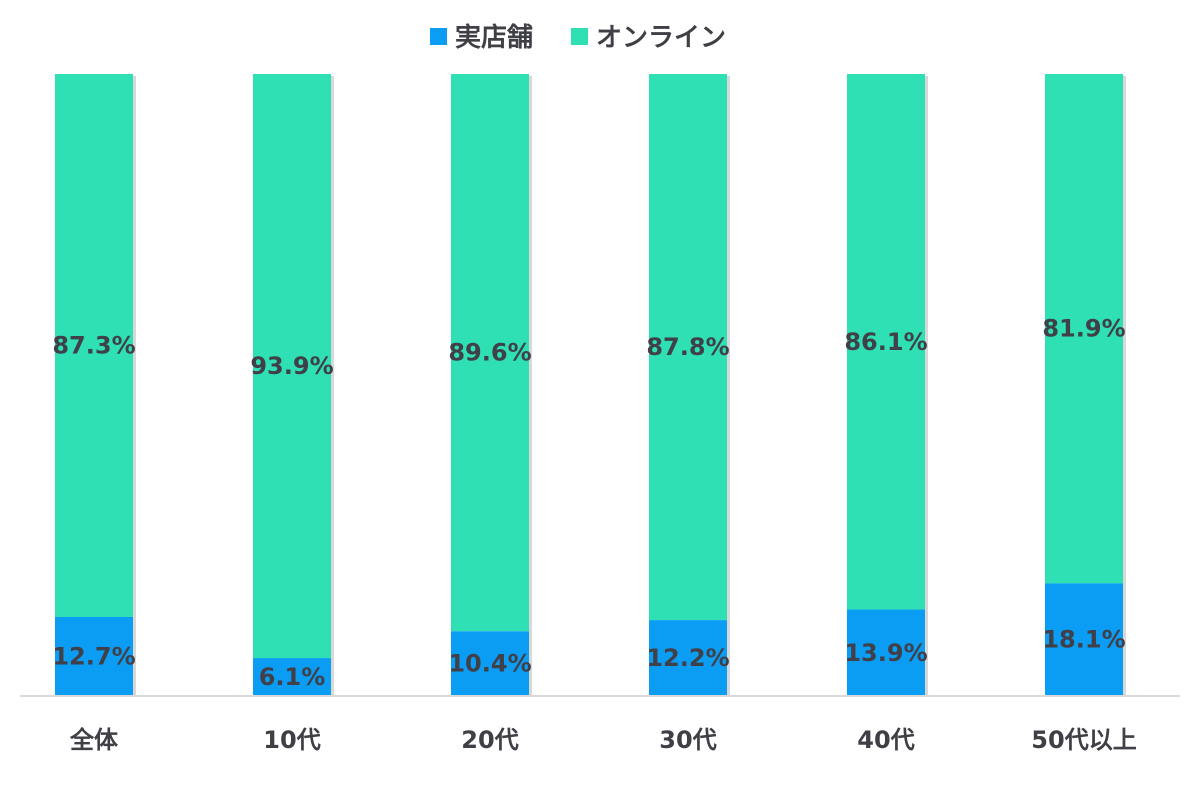 The width and height of the screenshot is (1200, 790). Describe the element at coordinates (885, 740) in the screenshot. I see `category-label-4: 40代` at that location.